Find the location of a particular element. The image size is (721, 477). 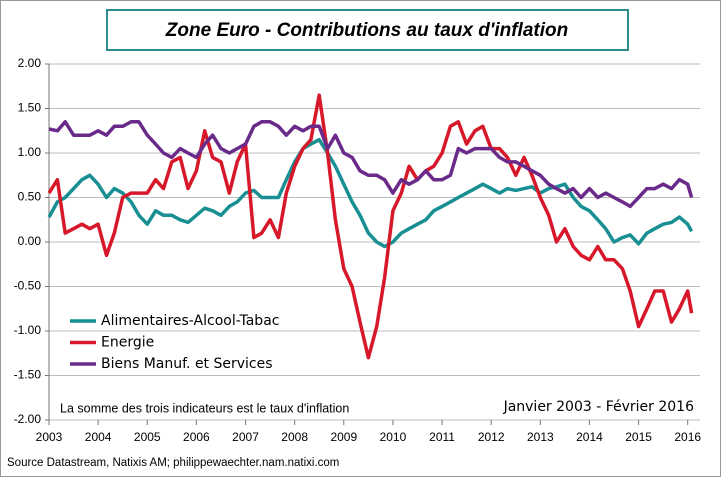

y-tick-label: 1.50 is located at coordinates (30, 108).